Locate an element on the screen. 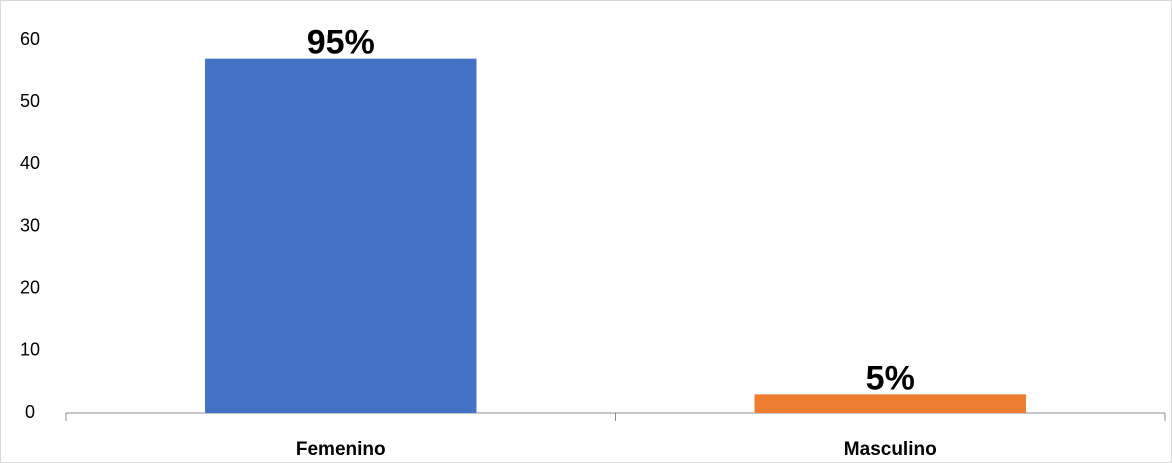  y-tick-label: 30 is located at coordinates (30, 225).